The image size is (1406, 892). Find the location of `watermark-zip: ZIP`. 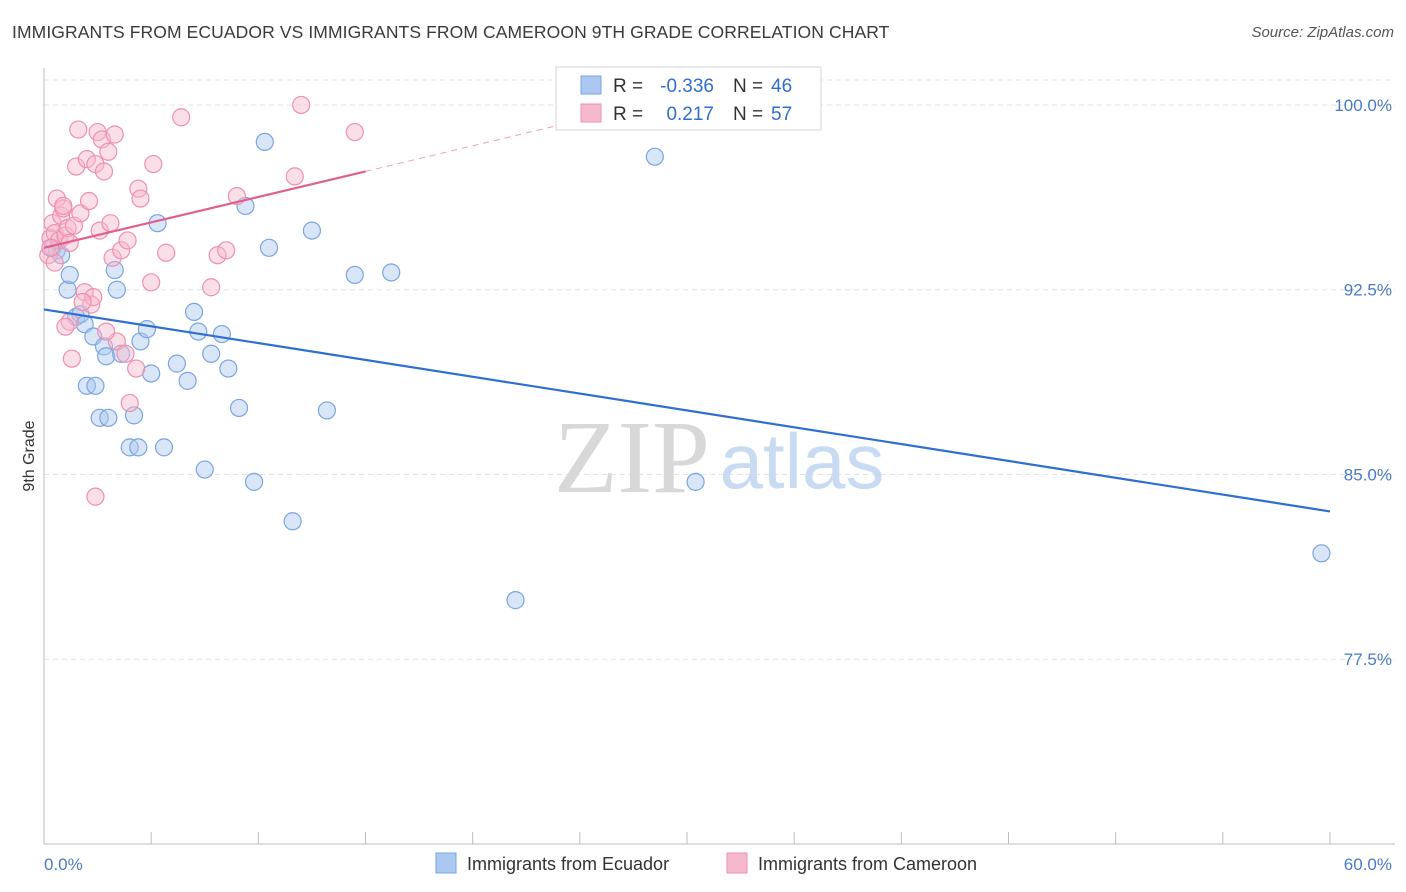

watermark-zip: ZIP is located at coordinates (632, 457).